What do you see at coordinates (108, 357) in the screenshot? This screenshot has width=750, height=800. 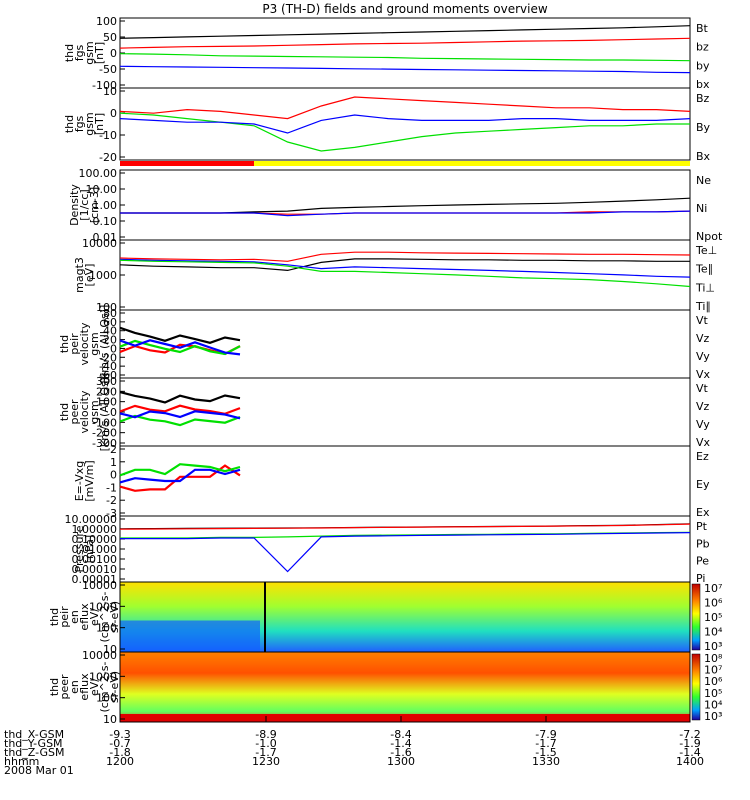 I see `y-tick-label: -20` at bounding box center [108, 357].